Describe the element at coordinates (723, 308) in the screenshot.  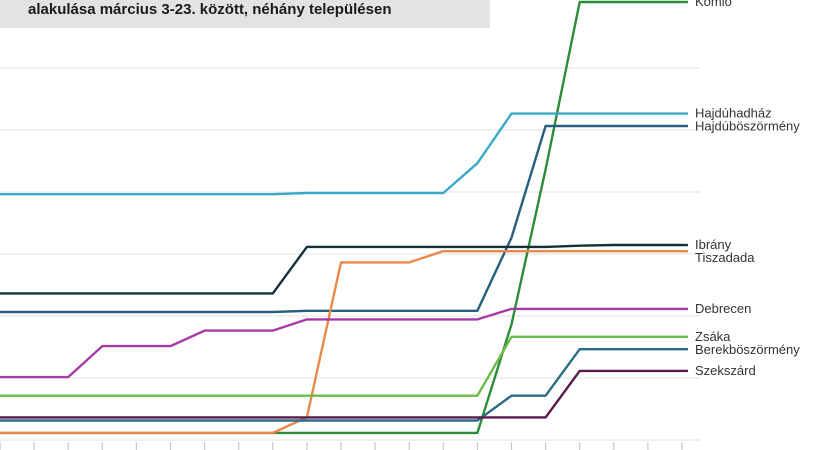
I see `series-label-5: Debrecen` at that location.